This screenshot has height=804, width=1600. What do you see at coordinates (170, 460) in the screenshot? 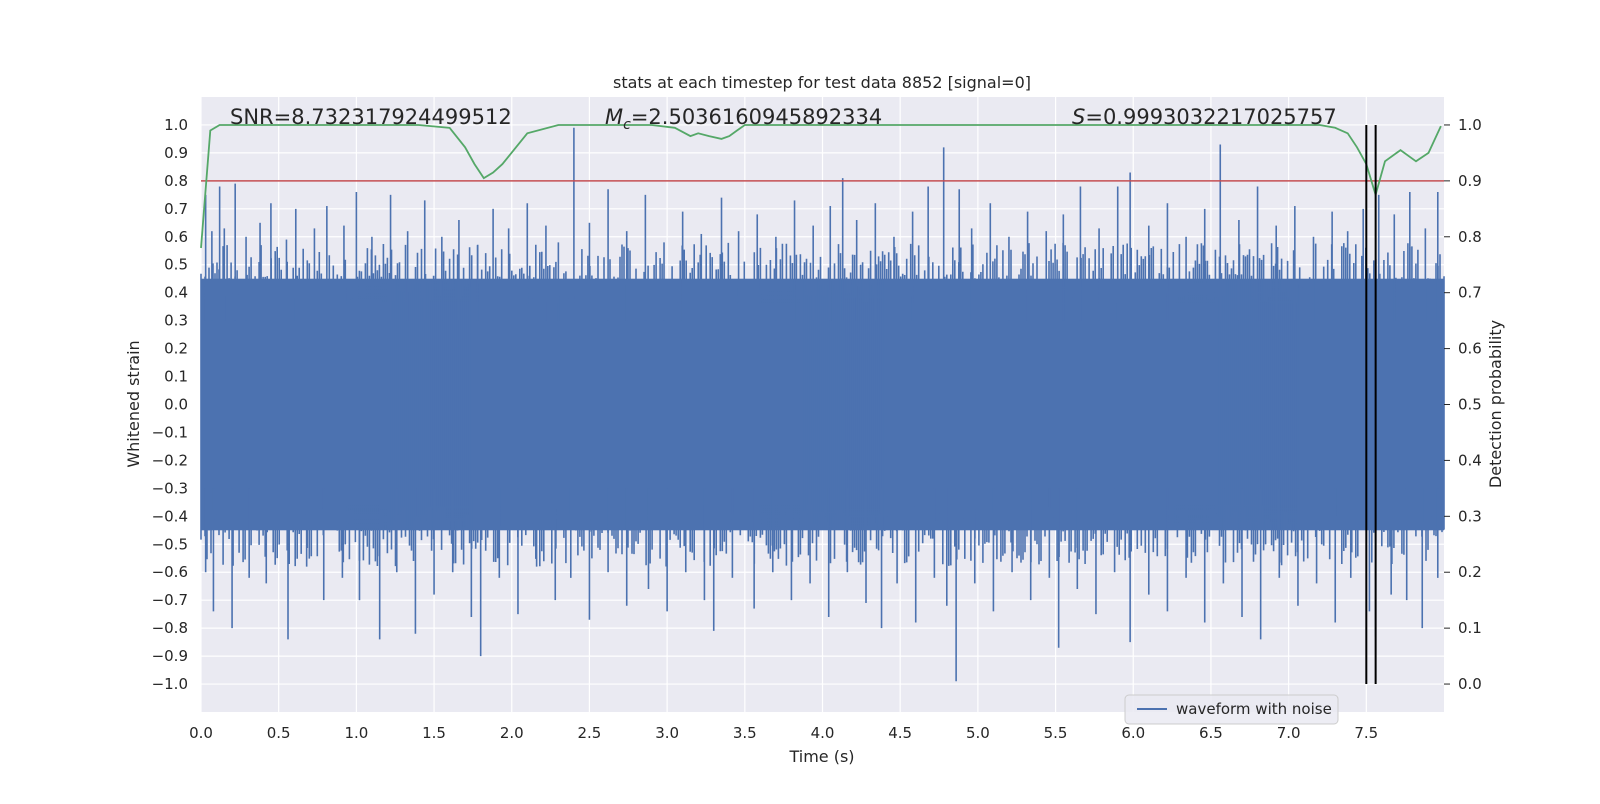
I see `y-tick-label: −0.2` at bounding box center [170, 460].